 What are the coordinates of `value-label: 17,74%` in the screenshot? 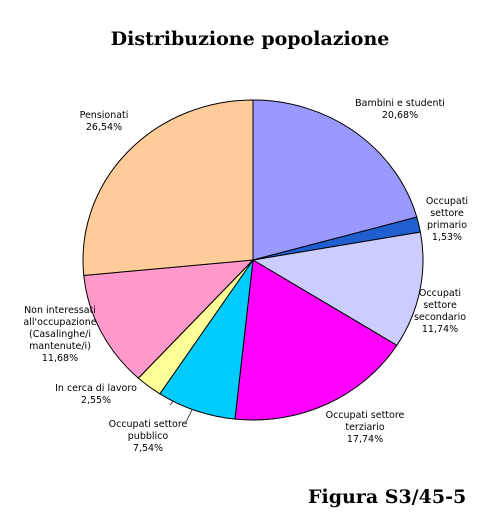 It's located at (365, 439).